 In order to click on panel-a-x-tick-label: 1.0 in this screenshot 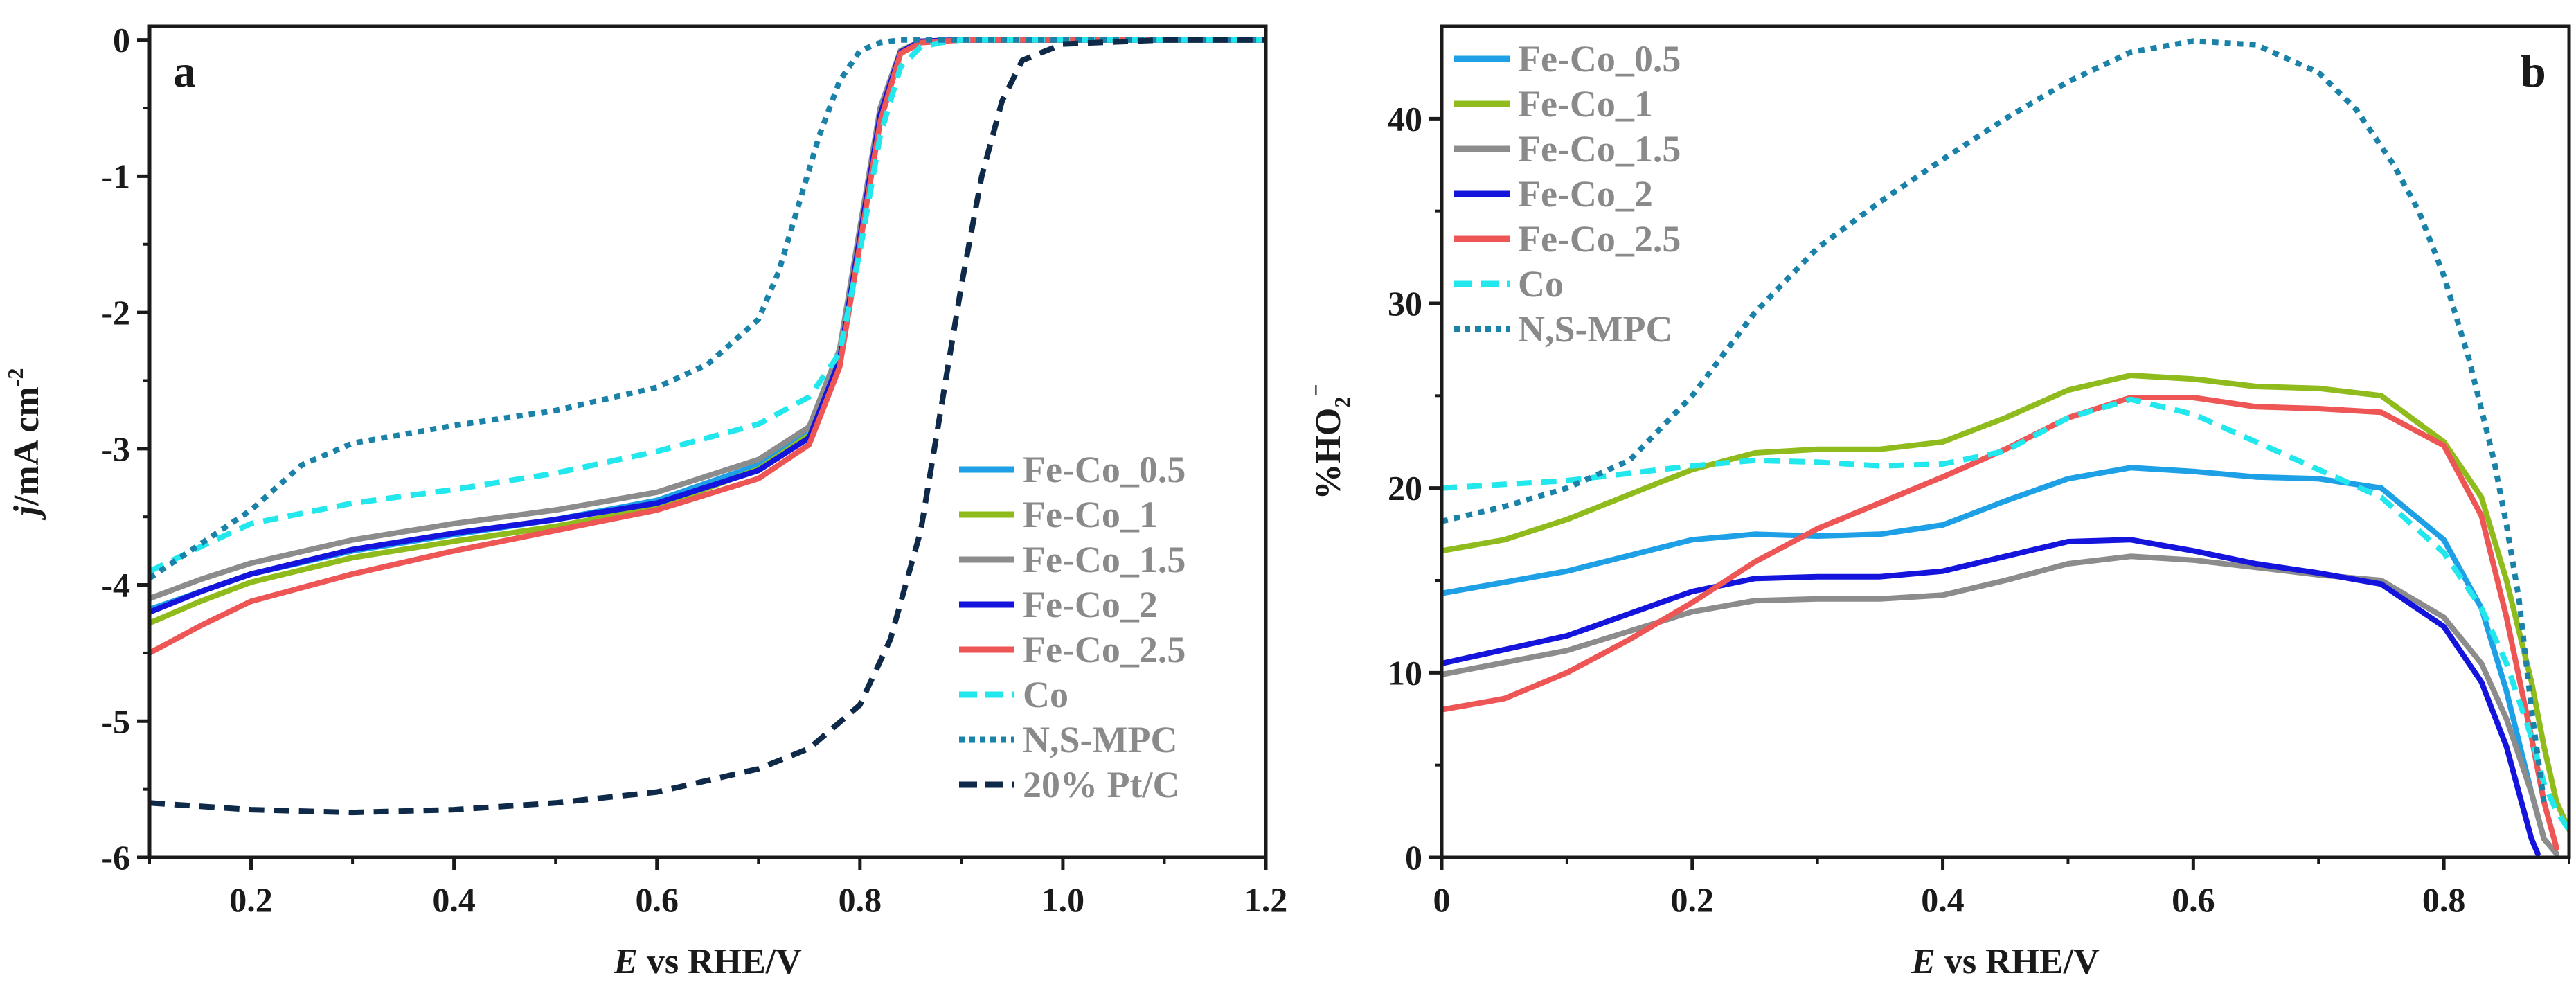, I will do `click(1063, 899)`.